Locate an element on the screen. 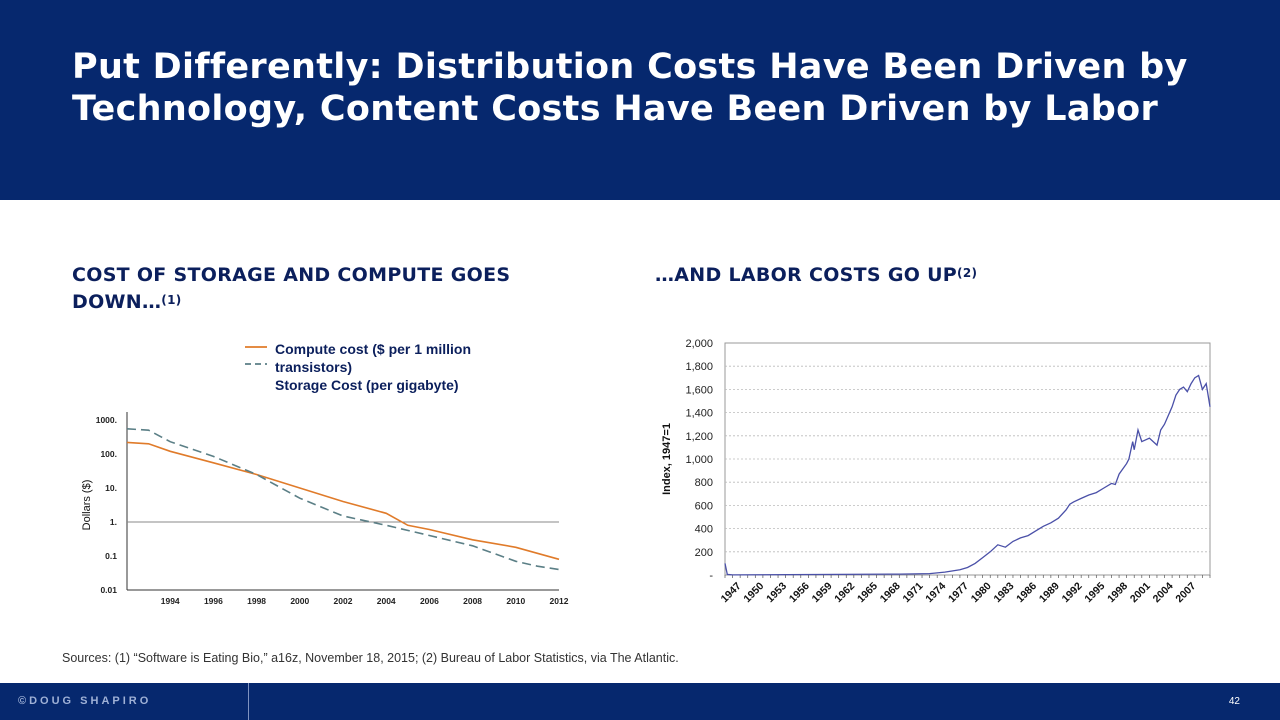 The height and width of the screenshot is (720, 1280). y-tick-label: 2,000 is located at coordinates (699, 344).